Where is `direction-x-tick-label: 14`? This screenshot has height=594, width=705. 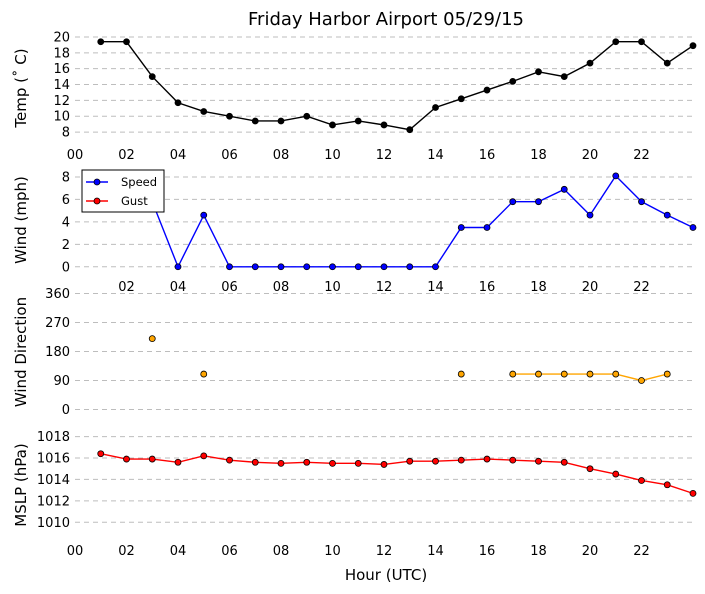
direction-x-tick-label: 14 is located at coordinates (435, 287).